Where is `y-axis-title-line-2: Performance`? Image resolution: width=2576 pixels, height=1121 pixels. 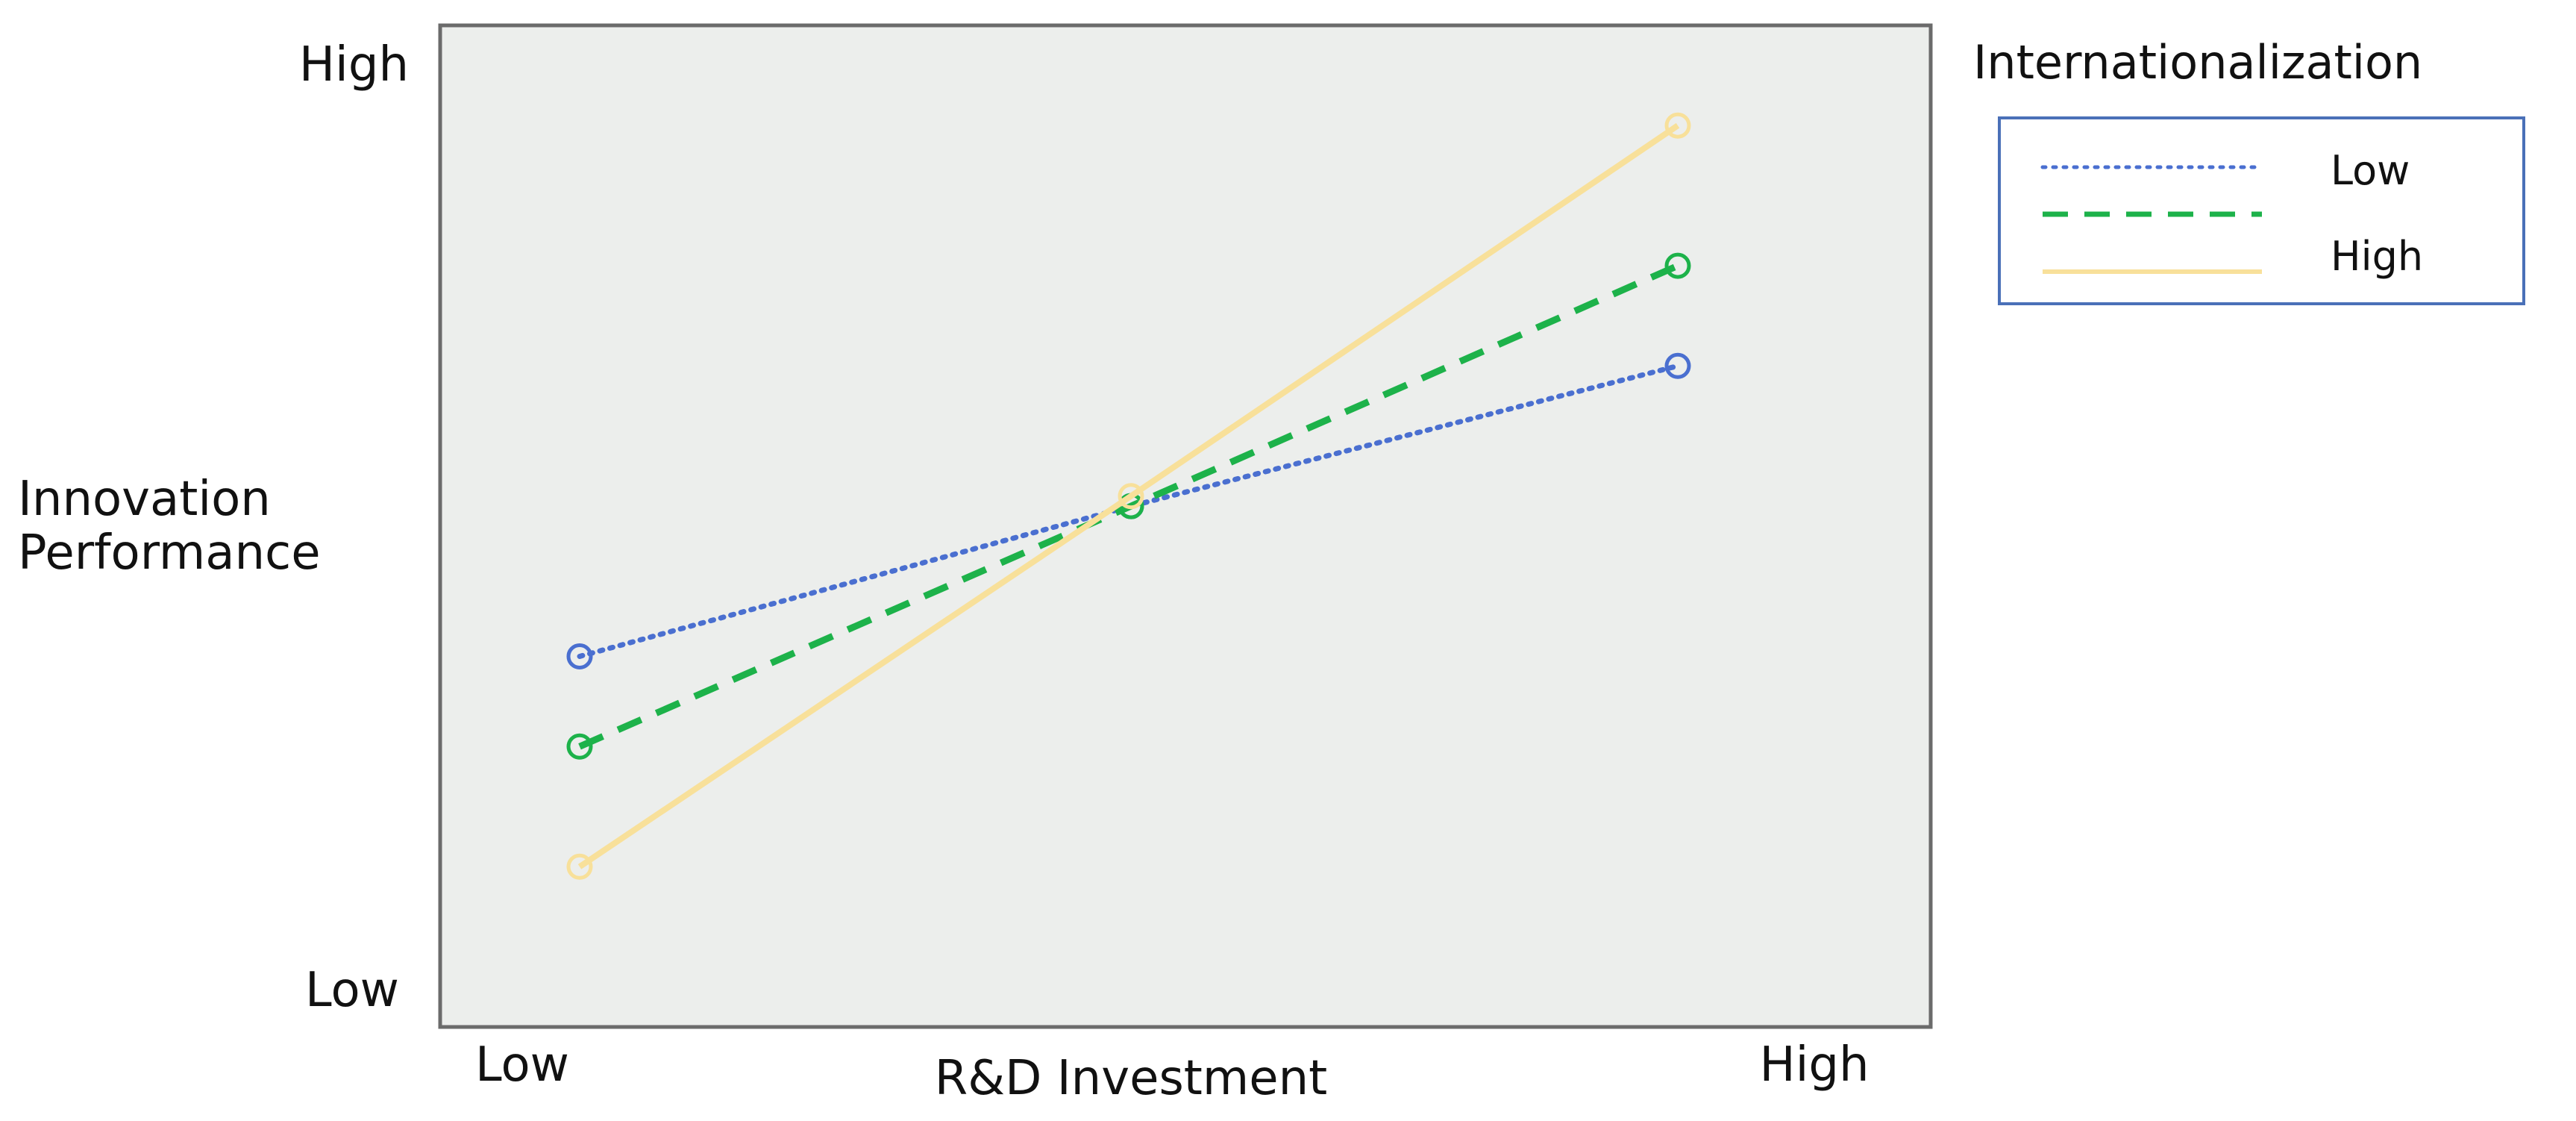
y-axis-title-line-2: Performance is located at coordinates (169, 553).